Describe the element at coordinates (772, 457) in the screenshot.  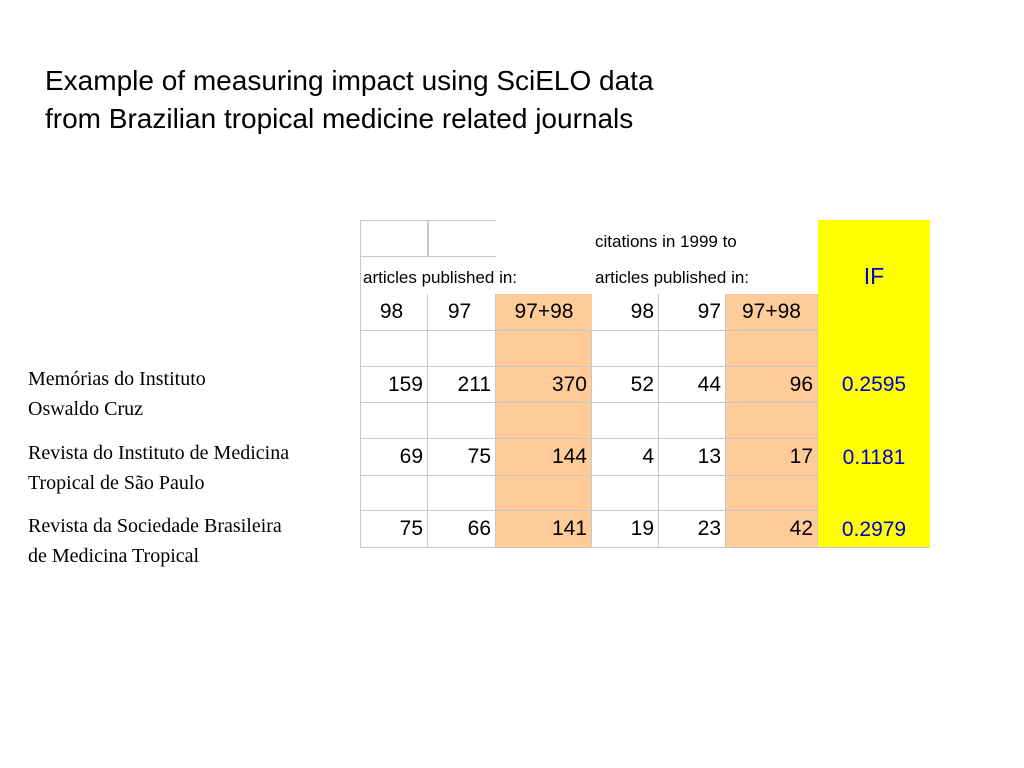
I see `row-2-csum: 17` at that location.